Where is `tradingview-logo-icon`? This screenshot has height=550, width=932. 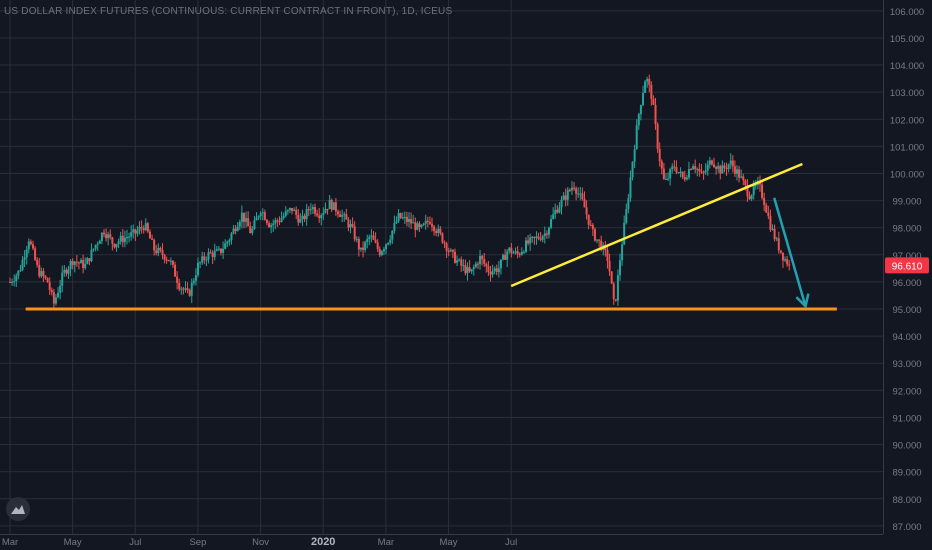 tradingview-logo-icon is located at coordinates (18, 509).